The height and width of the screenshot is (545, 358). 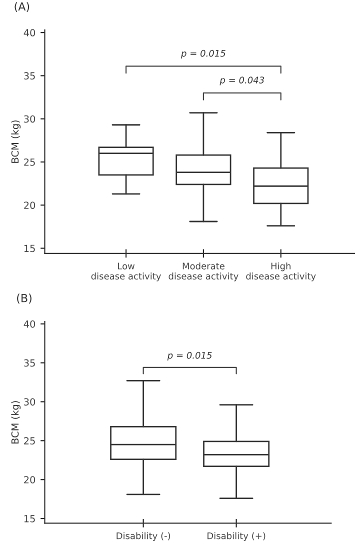 I want to click on x-tick-label: Disability (-), so click(x=143, y=536).